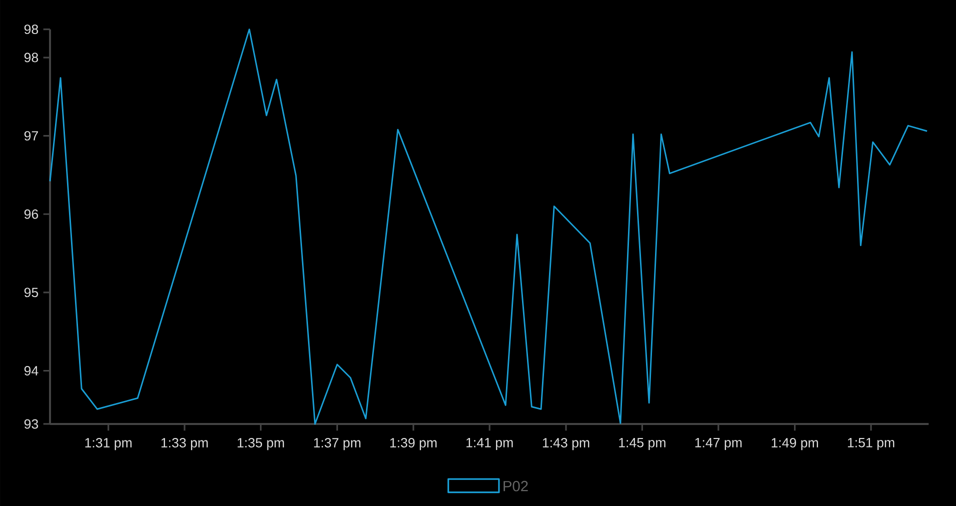 This screenshot has height=506, width=956. Describe the element at coordinates (31, 424) in the screenshot. I see `y-tick-label: 93` at that location.